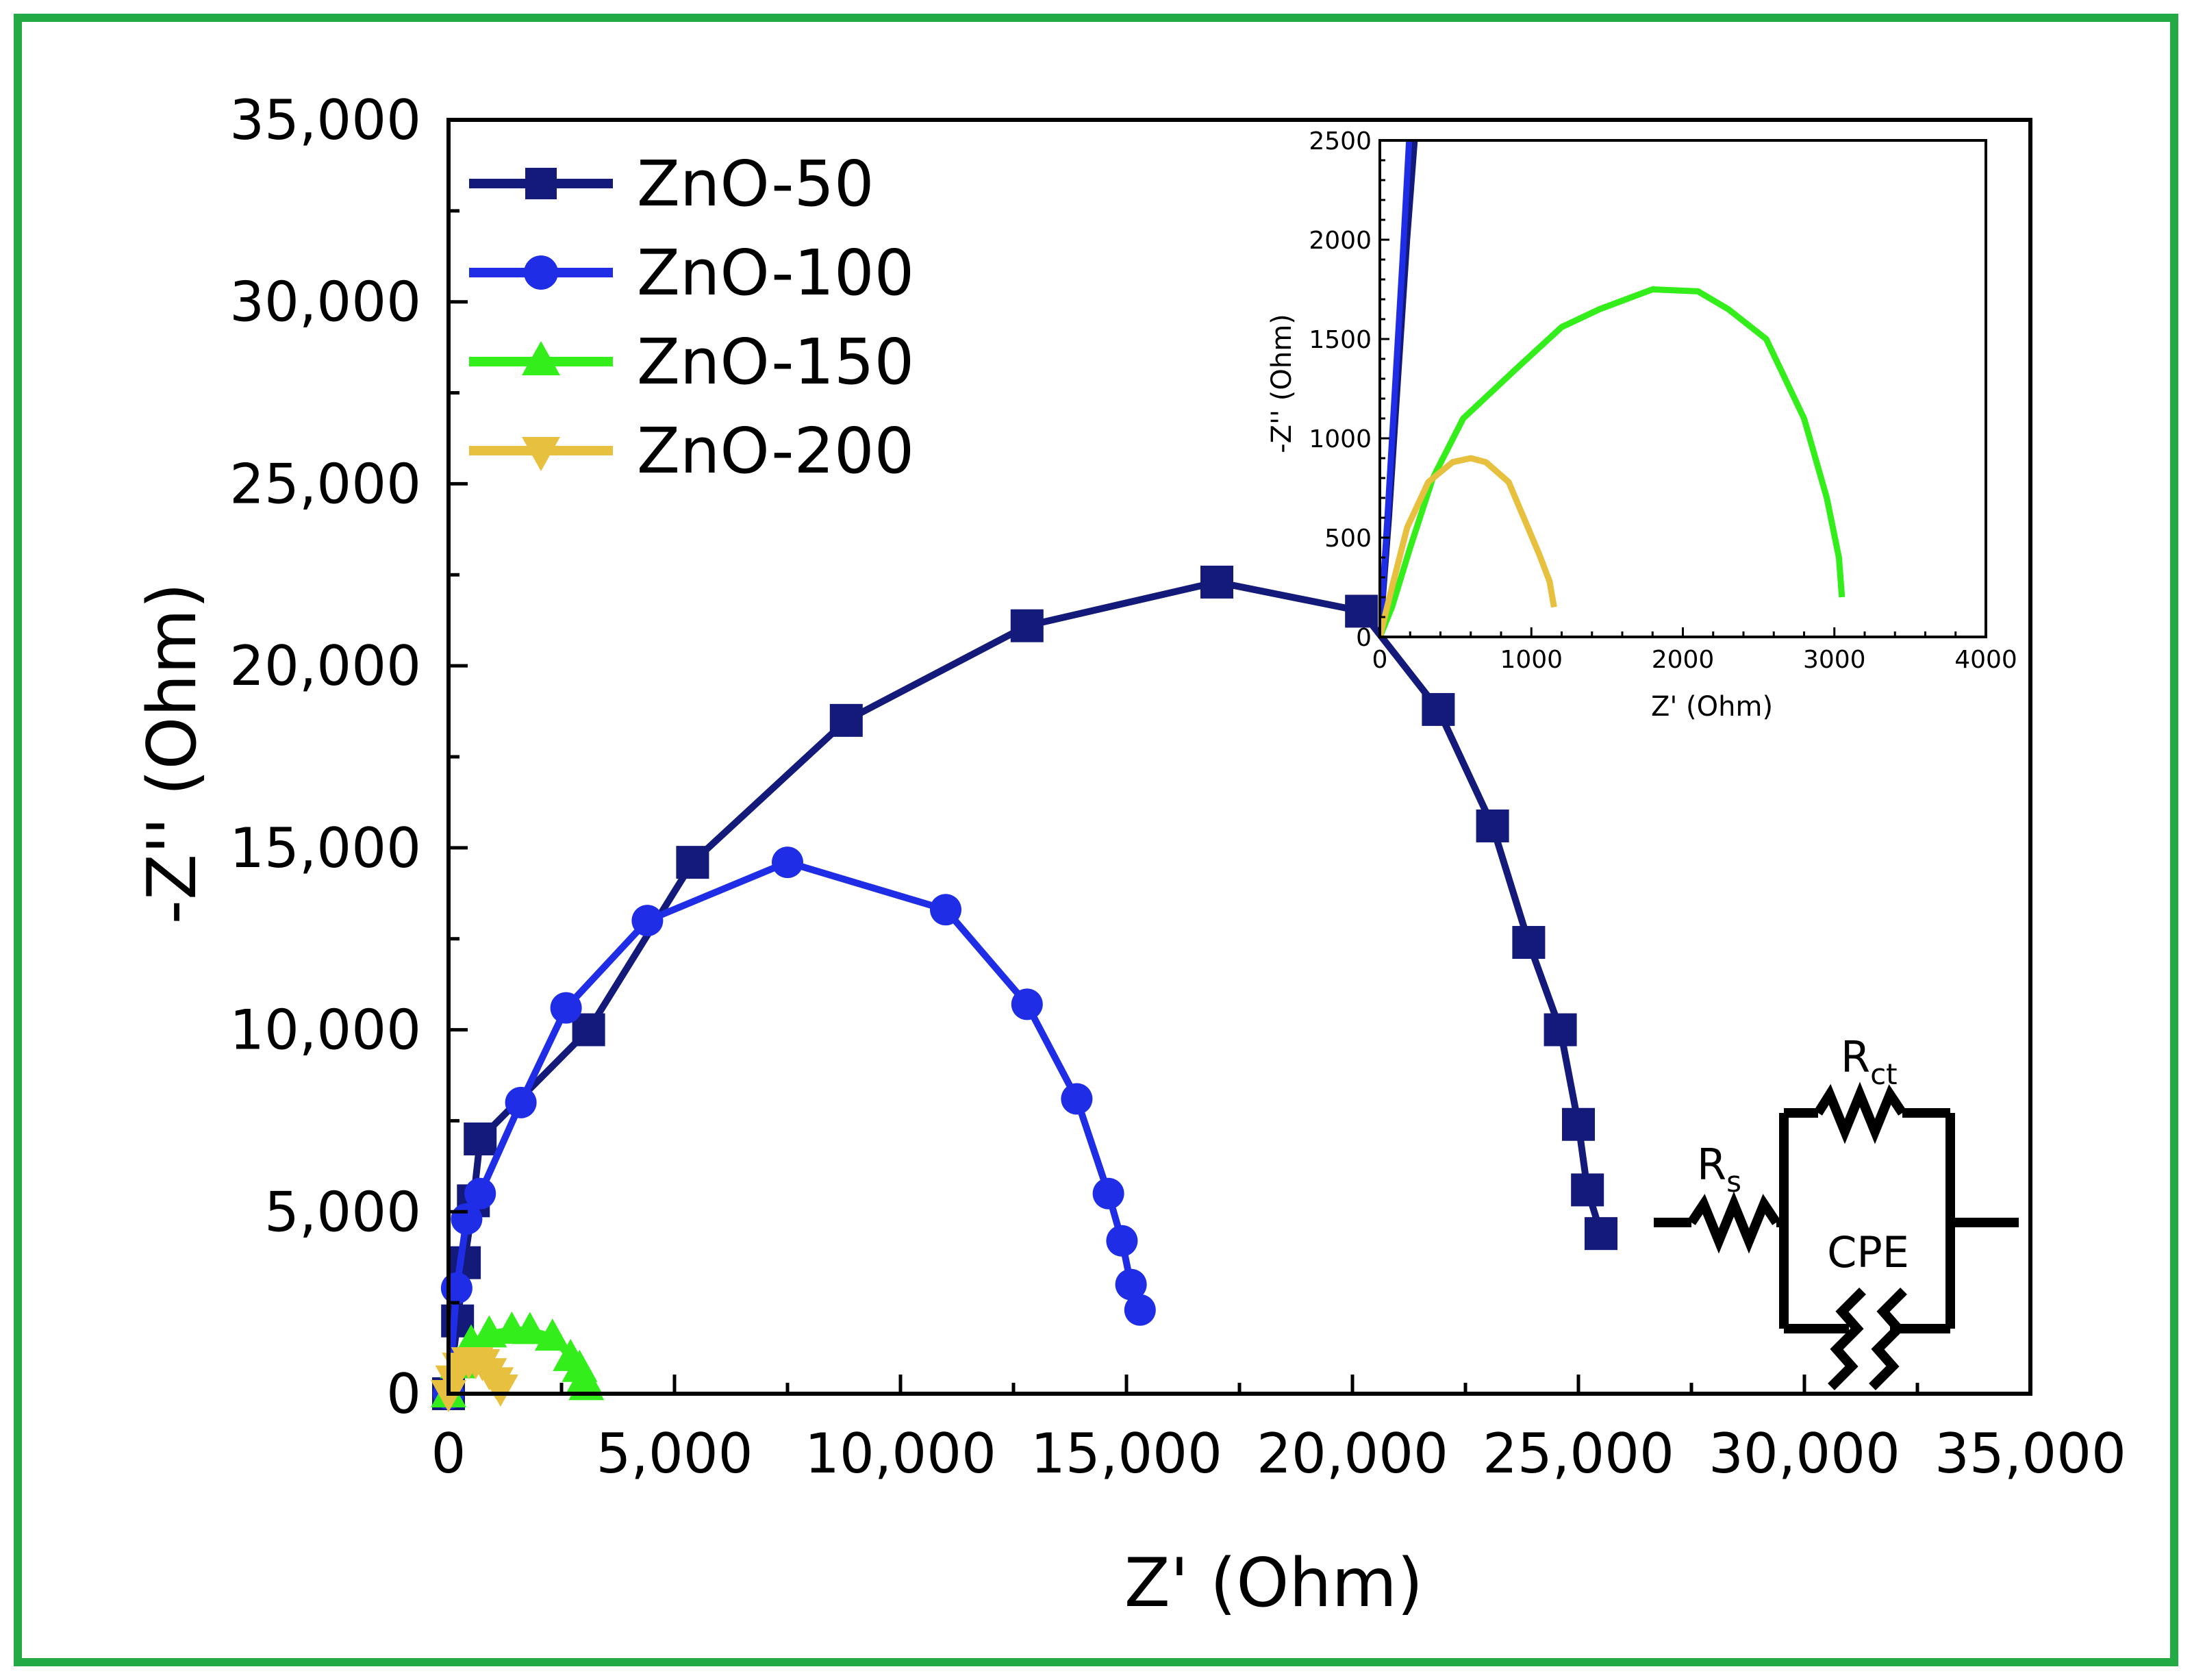 This screenshot has width=2192, height=1680. I want to click on rs-label-sub: s, so click(1733, 1182).